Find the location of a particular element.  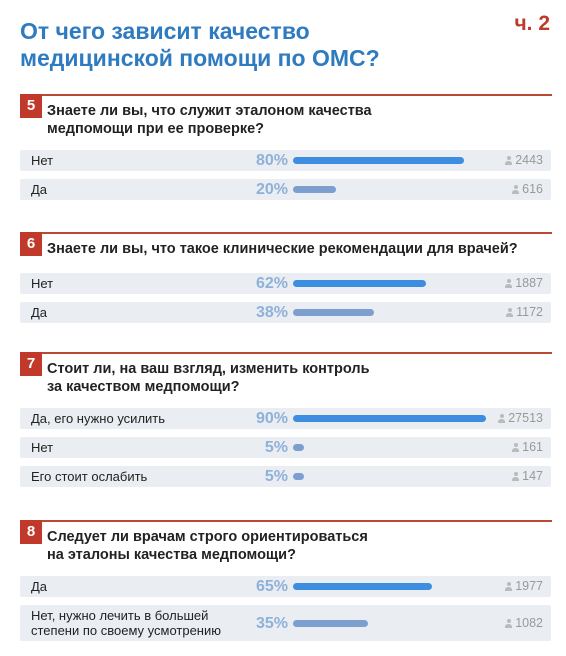

answer-count-value: 27513 is located at coordinates (525, 418).